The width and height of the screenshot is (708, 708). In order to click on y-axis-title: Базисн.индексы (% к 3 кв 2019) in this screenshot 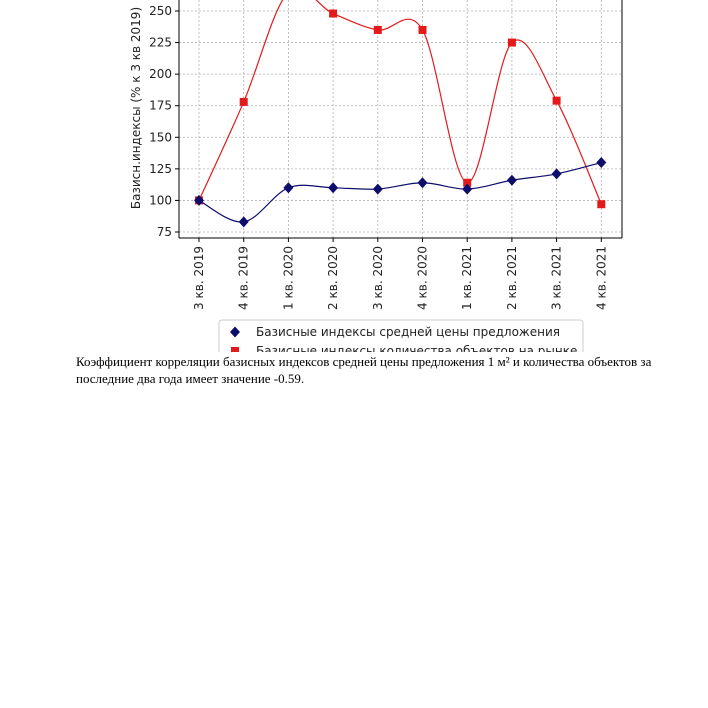, I will do `click(136, 108)`.